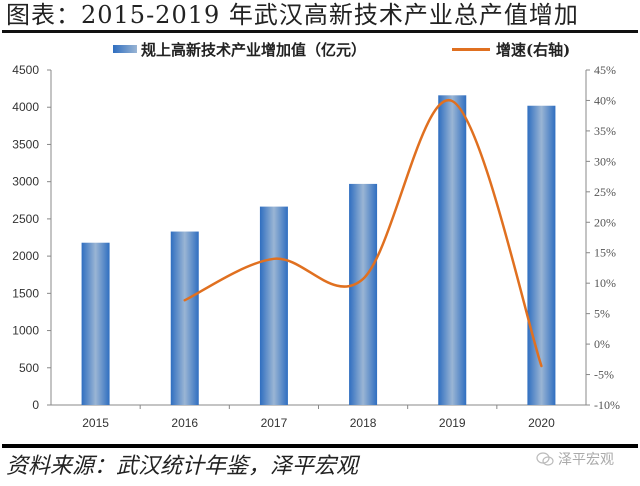 This screenshot has width=640, height=486. What do you see at coordinates (25, 70) in the screenshot?
I see `left-tick-label: 4500` at bounding box center [25, 70].